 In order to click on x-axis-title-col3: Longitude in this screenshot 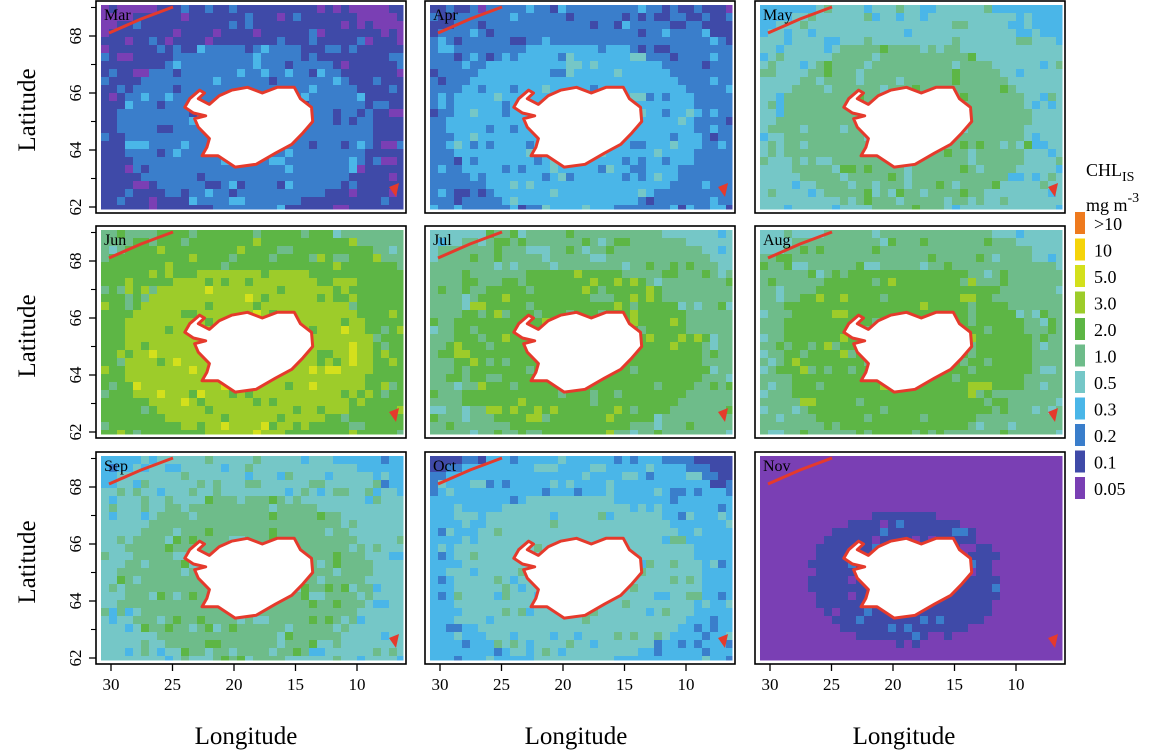, I will do `click(904, 736)`.